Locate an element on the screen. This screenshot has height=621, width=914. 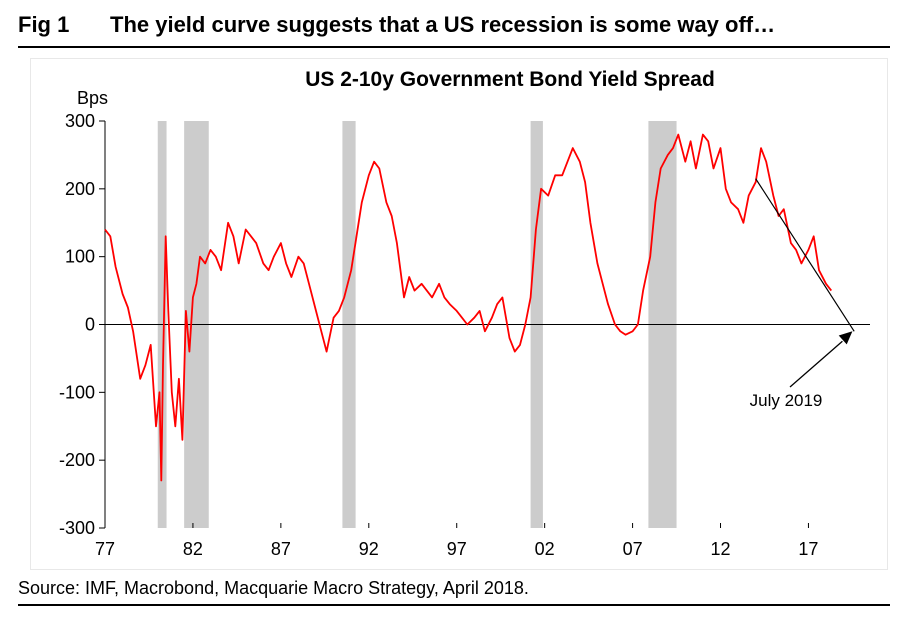
trend-layer is located at coordinates (805, 255).